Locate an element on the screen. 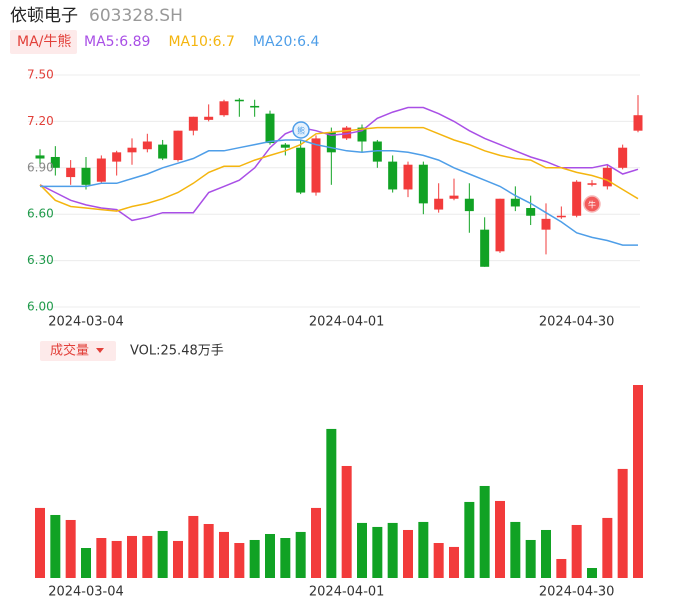 The image size is (686, 606). y-tick-label: 7.50 is located at coordinates (40, 75).